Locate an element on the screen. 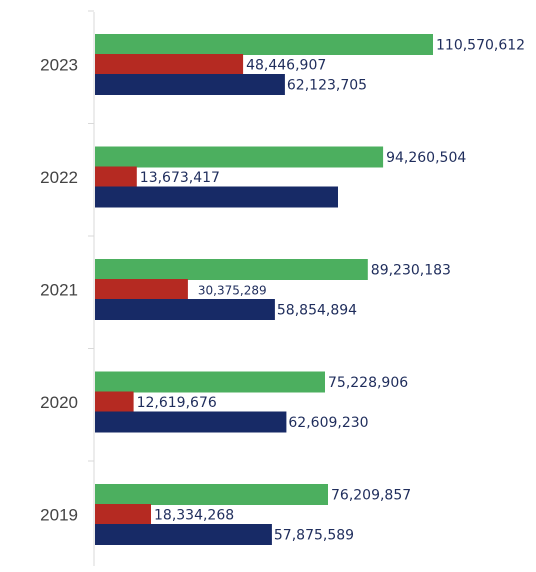  data-label: 75,228,906 is located at coordinates (368, 383).